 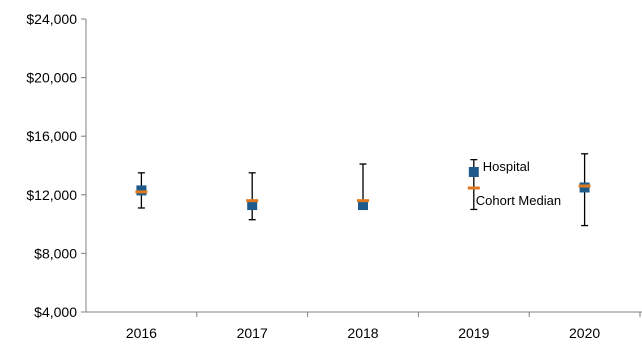 What do you see at coordinates (473, 172) in the screenshot?
I see `legend-hospital-marker` at bounding box center [473, 172].